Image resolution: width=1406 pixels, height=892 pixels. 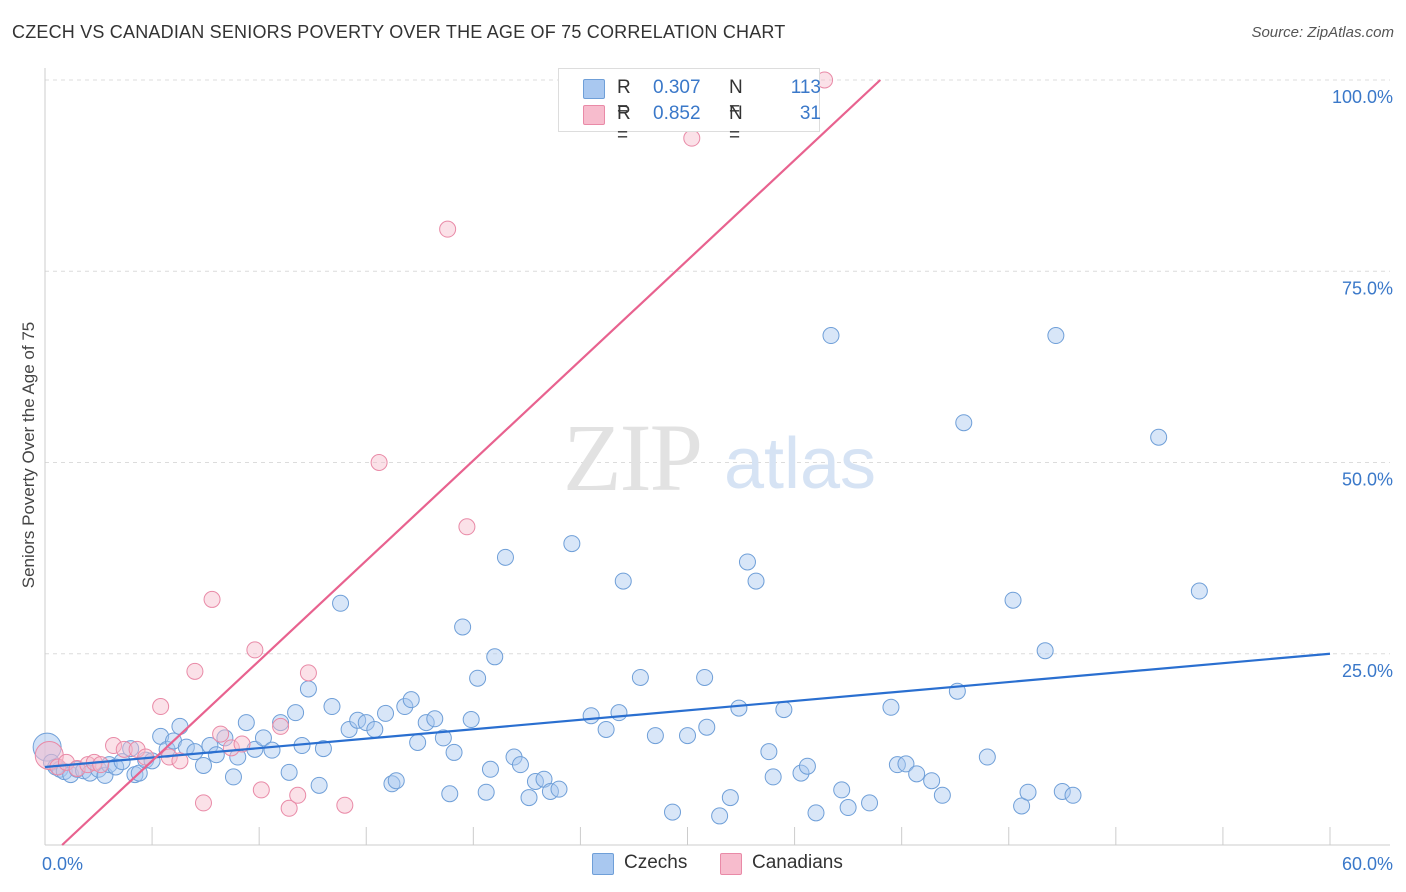 What do you see at coordinates (1367, 671) in the screenshot?
I see `y-tick-label: 25.0%` at bounding box center [1367, 671].